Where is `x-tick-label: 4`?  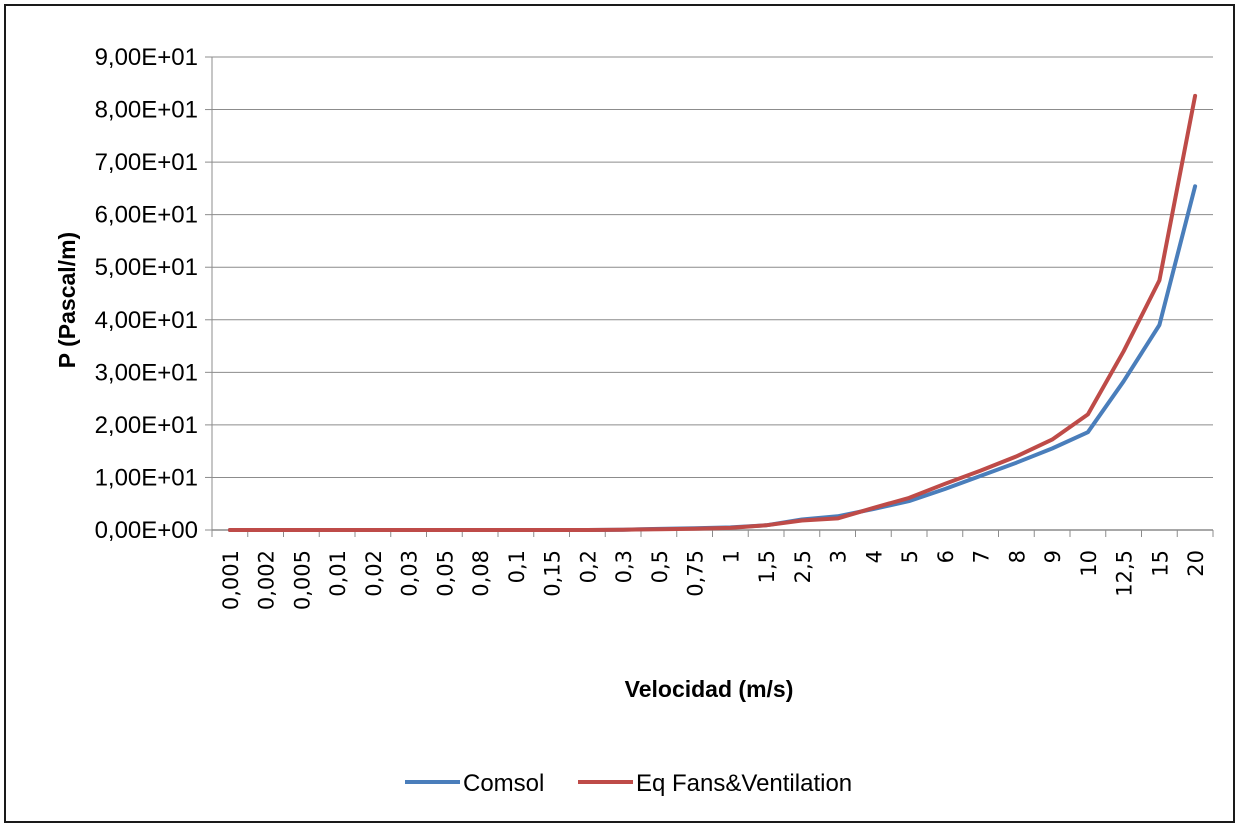 x-tick-label: 4 is located at coordinates (874, 556).